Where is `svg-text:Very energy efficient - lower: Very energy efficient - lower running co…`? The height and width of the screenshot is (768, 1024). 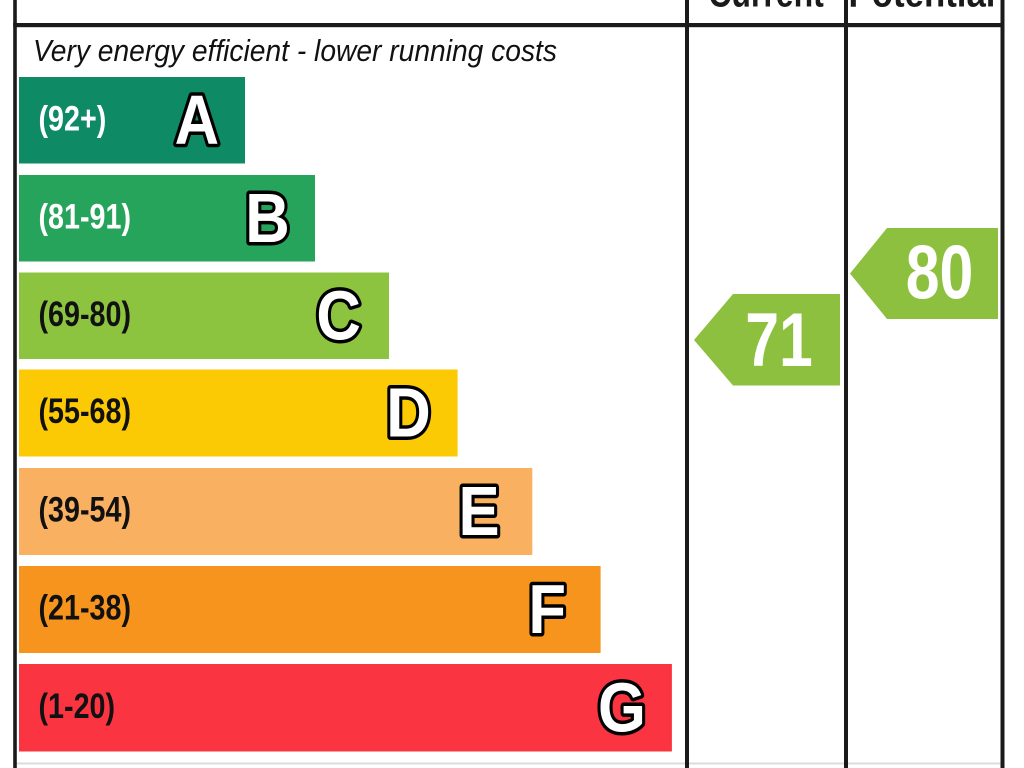
svg-text:Very energy efficient - lower: Very energy efficient - lower running co… is located at coordinates (295, 51).